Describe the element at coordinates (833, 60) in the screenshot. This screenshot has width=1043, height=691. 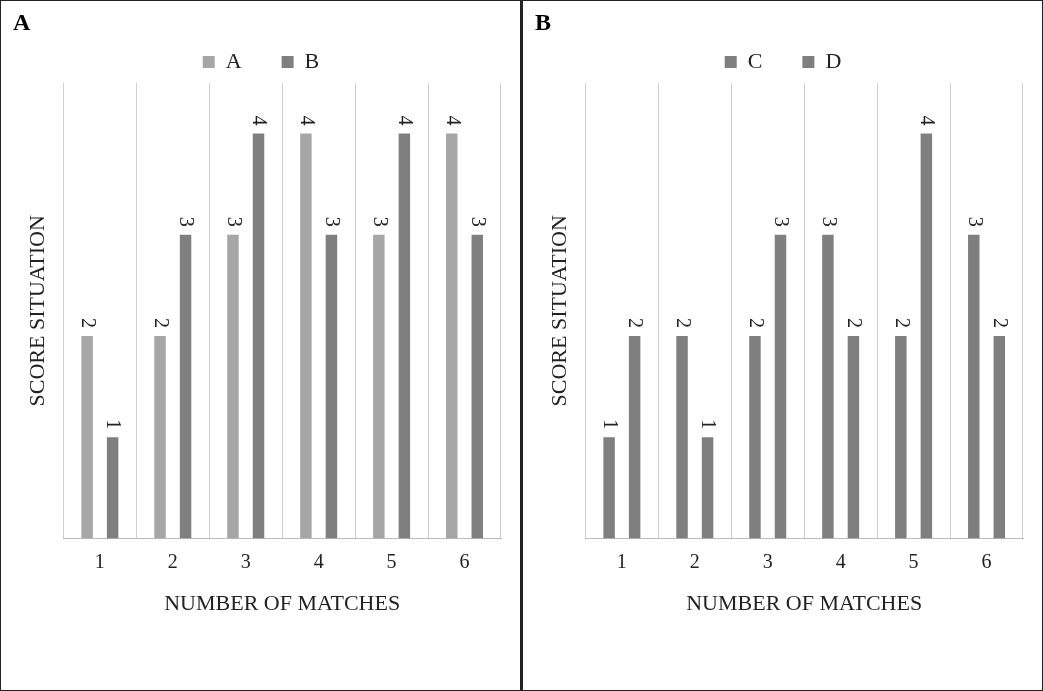
I see `legend-label: D` at that location.